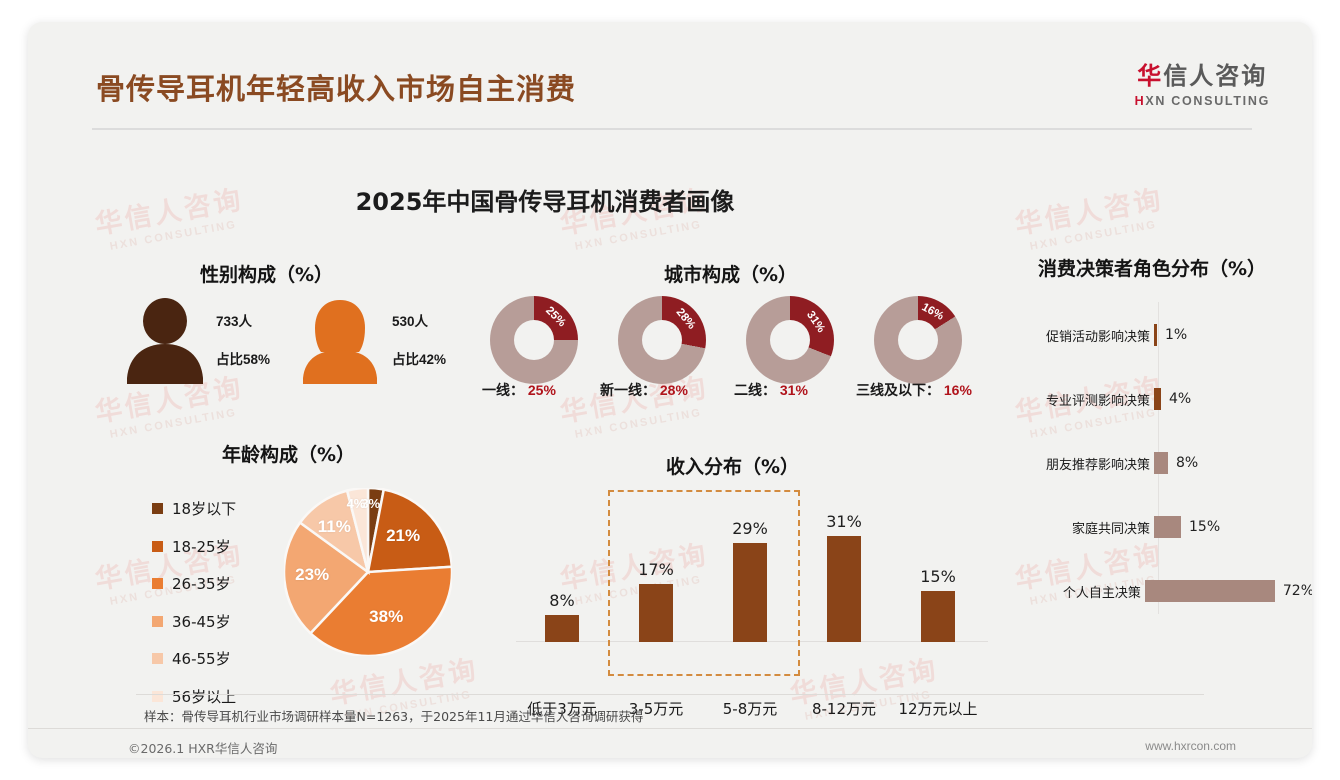  What do you see at coordinates (194, 610) in the screenshot?
I see `age-legend: 18岁以下 18-25岁 26-35岁 36-45岁 46-55岁 56岁以上` at bounding box center [194, 610].